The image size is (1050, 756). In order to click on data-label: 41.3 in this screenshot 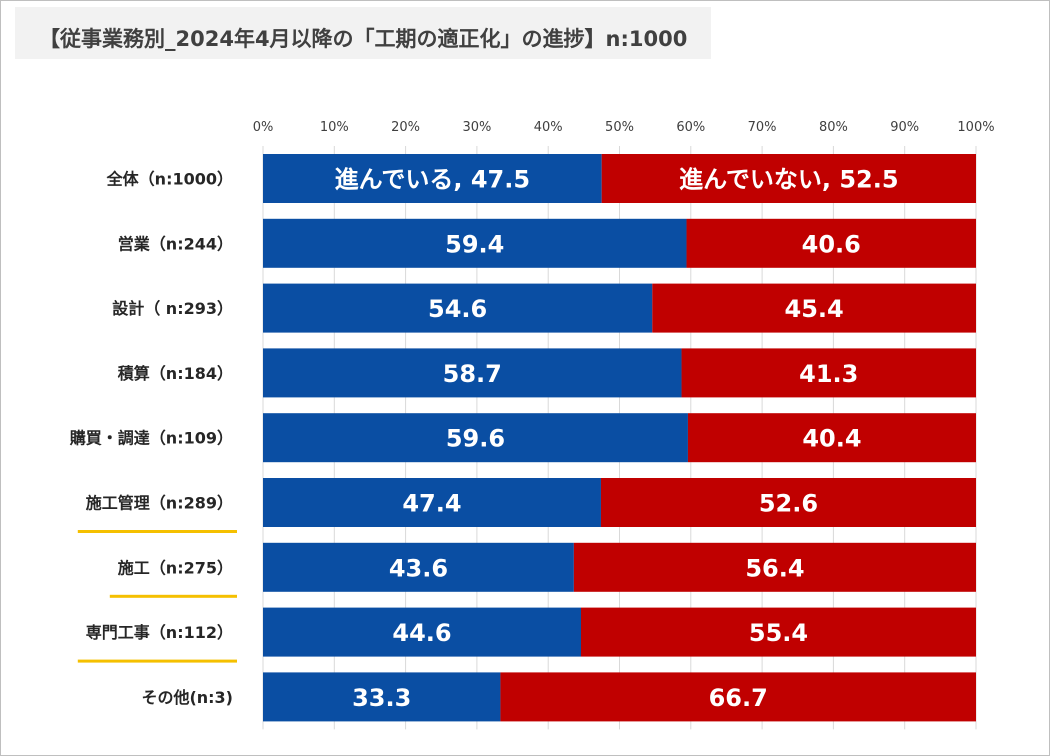, I will do `click(828, 374)`.